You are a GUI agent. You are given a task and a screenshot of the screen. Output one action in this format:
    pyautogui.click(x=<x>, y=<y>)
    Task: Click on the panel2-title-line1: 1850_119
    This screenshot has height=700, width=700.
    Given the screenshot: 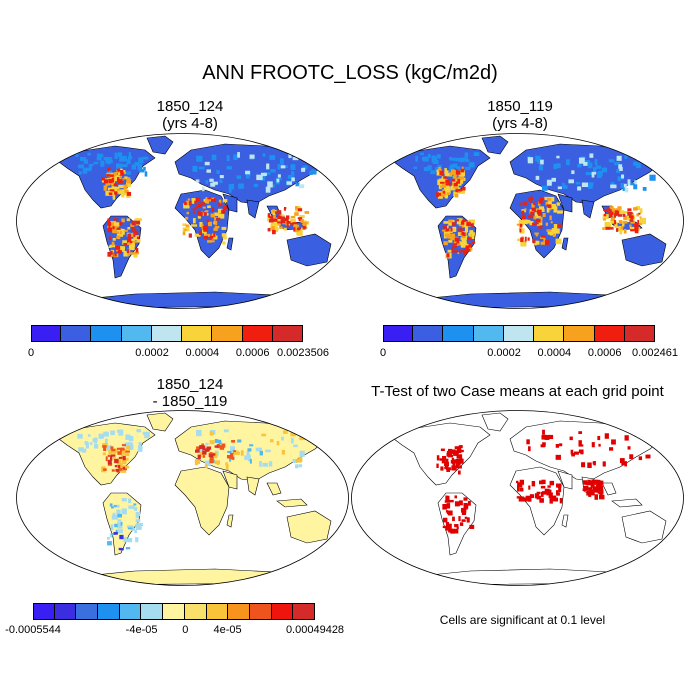 What is the action you would take?
    pyautogui.click(x=520, y=106)
    